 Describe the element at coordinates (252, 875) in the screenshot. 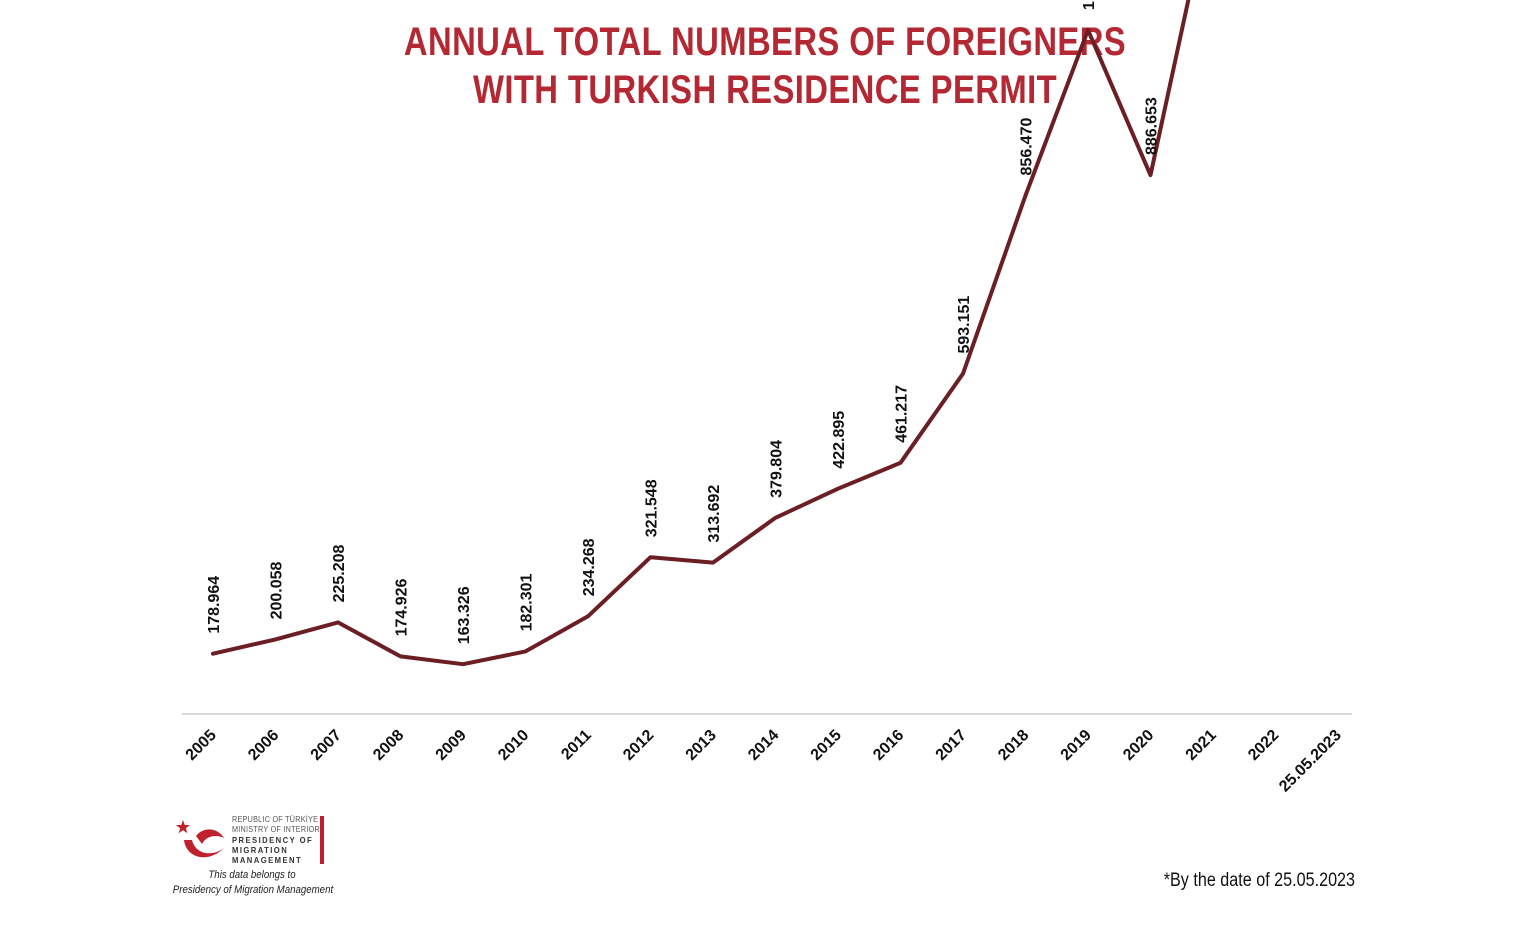

I see `logo-caption-line-1: This data belongs to` at that location.